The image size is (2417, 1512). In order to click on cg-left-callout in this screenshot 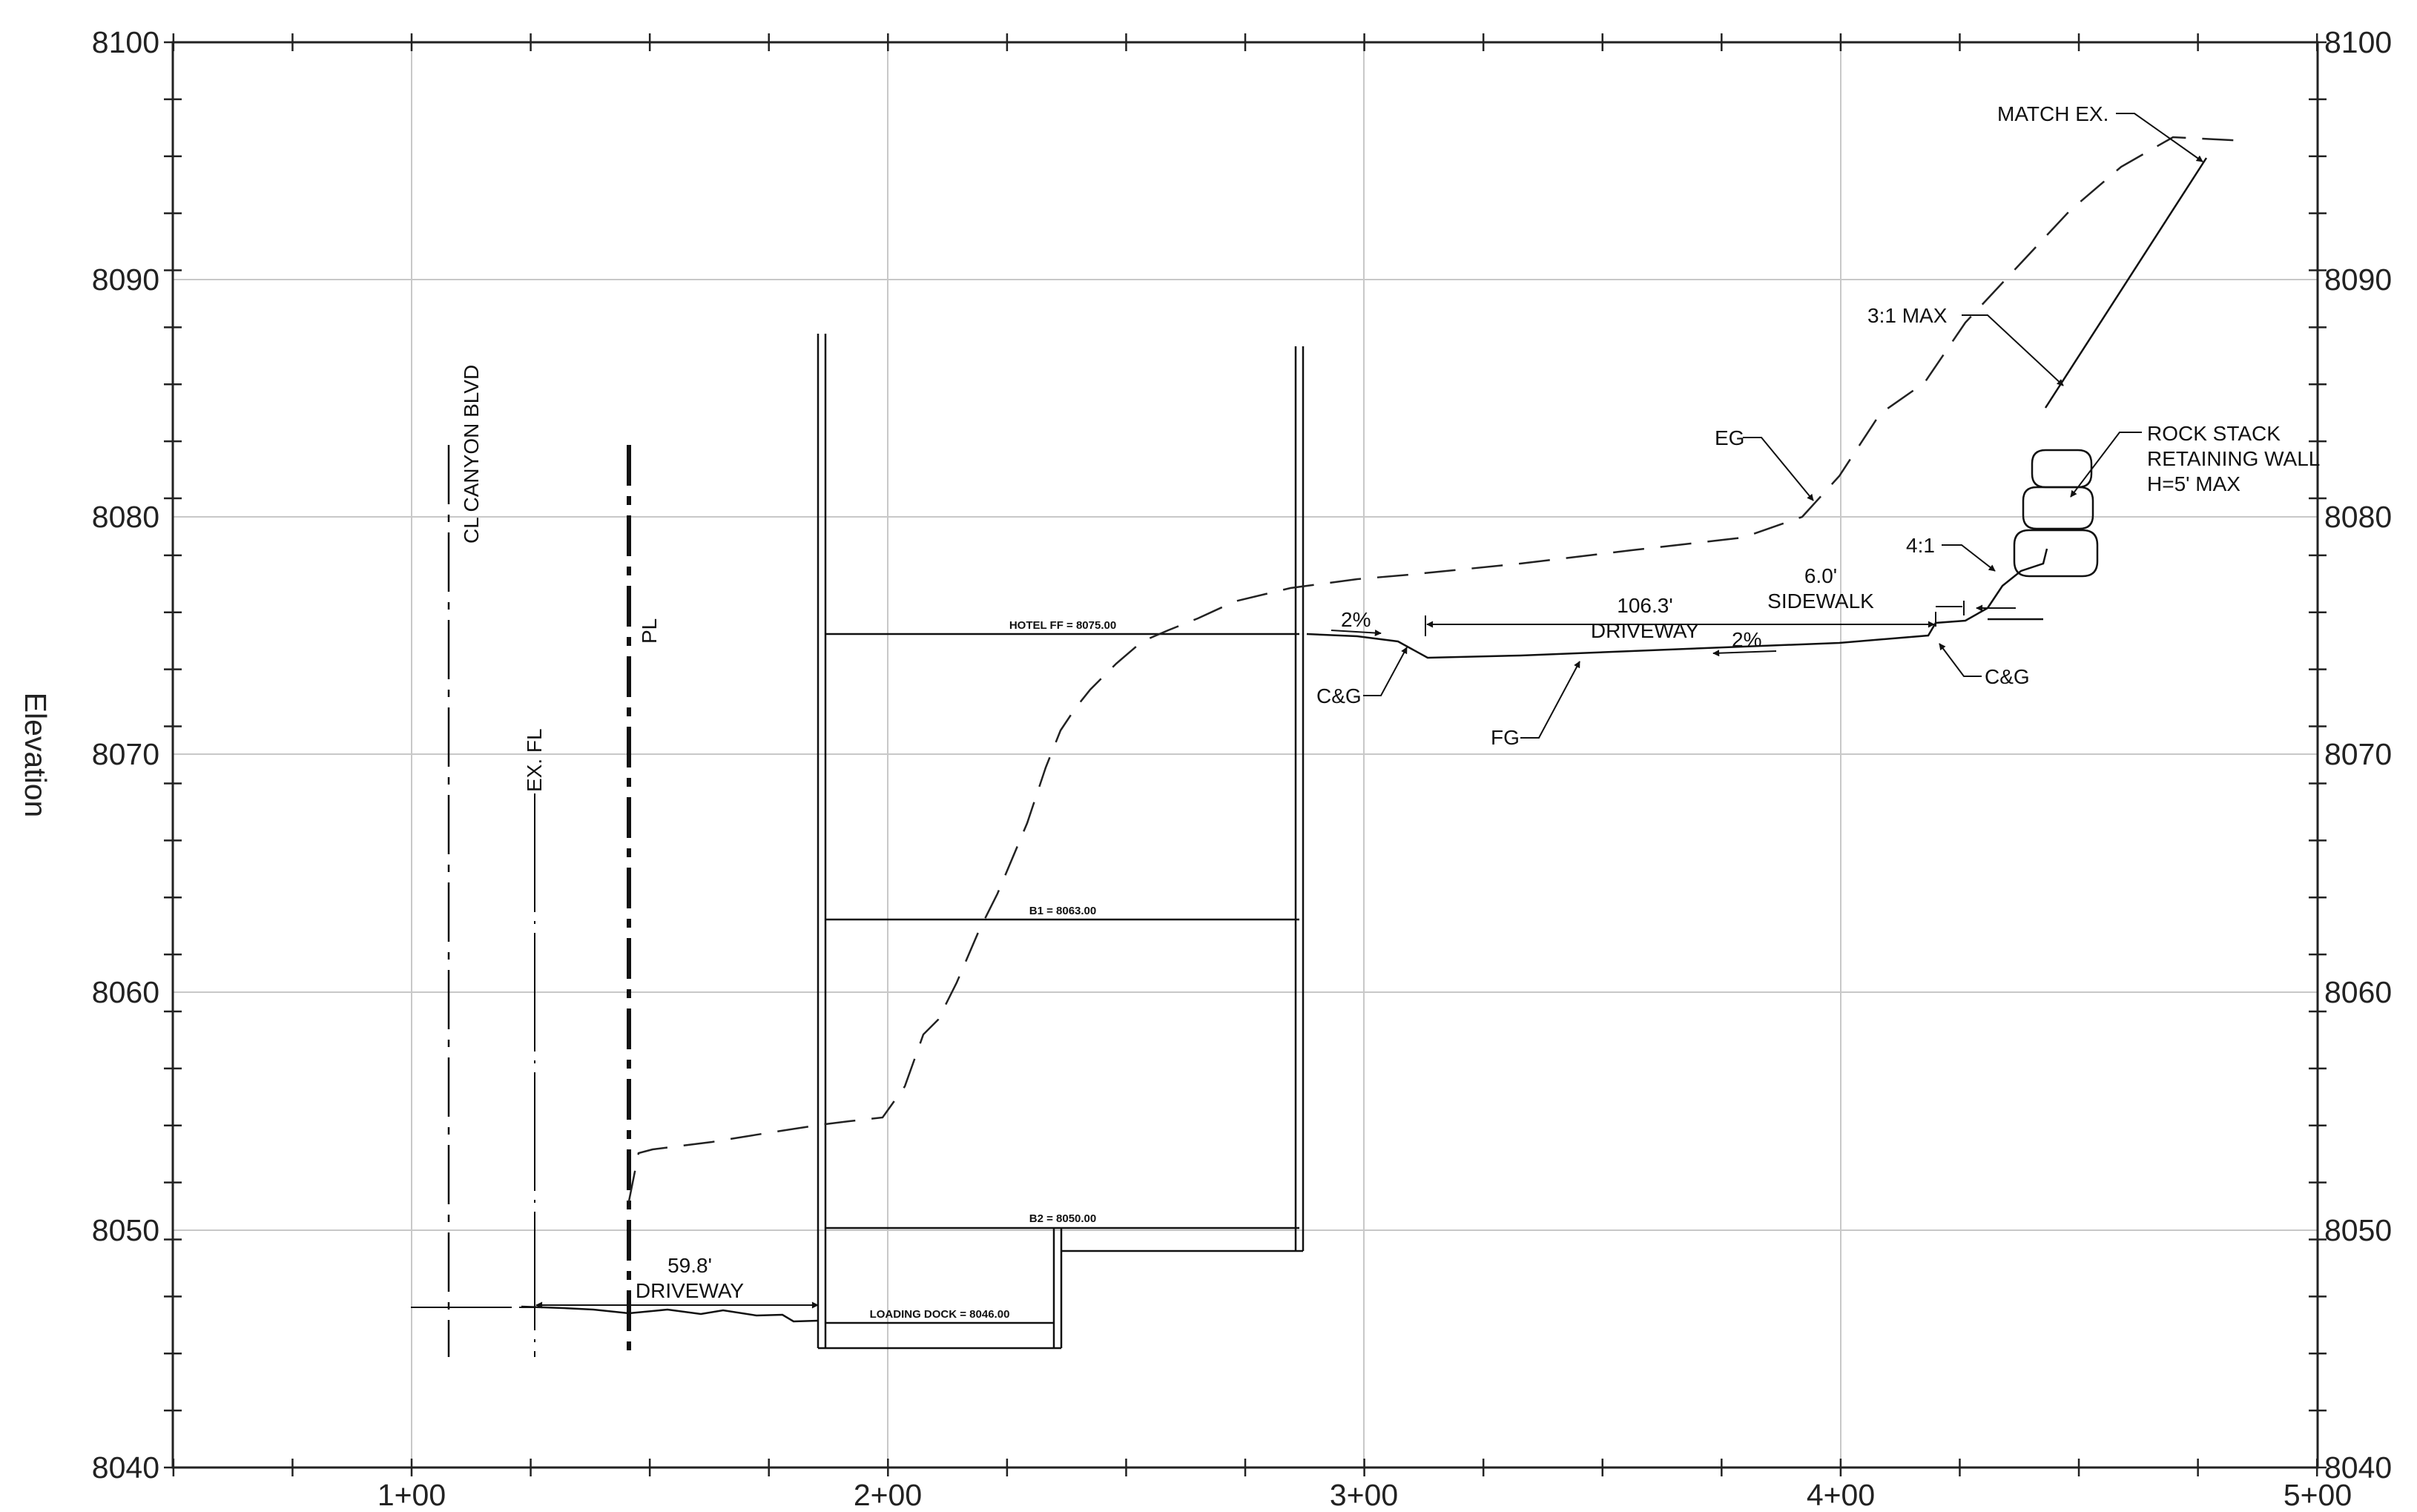, I will do `click(1385, 671)`.